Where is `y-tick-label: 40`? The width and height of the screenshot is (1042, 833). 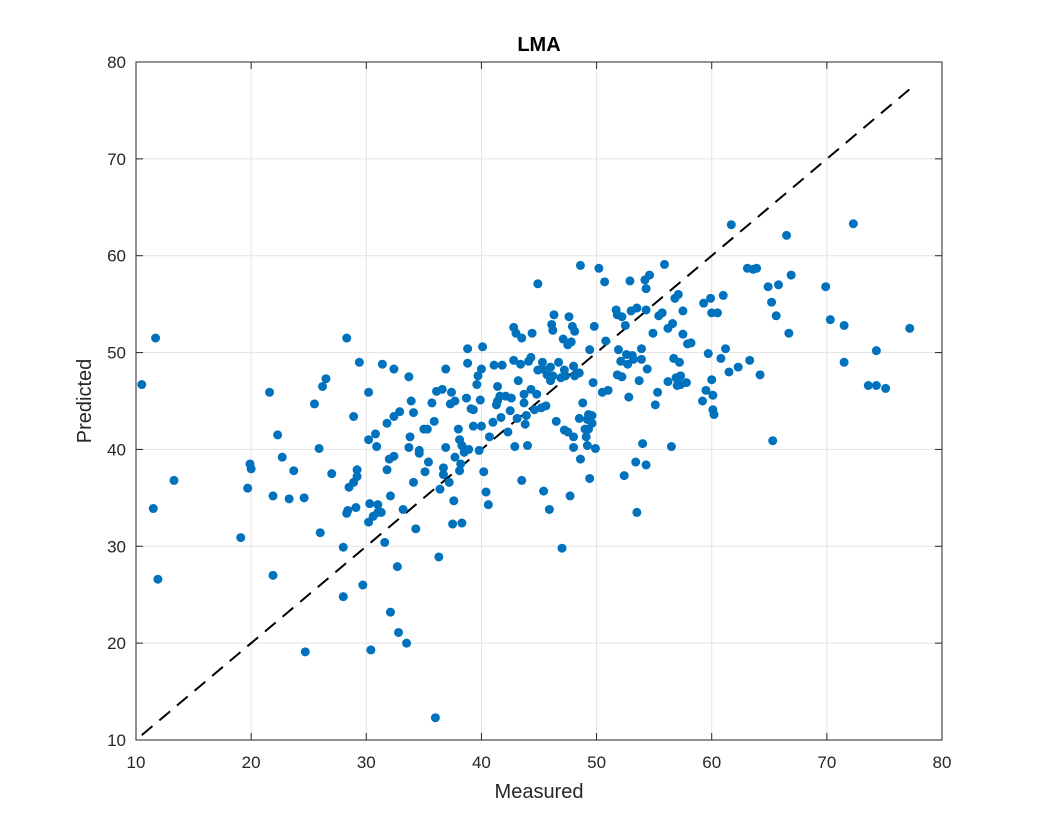
y-tick-label: 40 is located at coordinates (116, 449).